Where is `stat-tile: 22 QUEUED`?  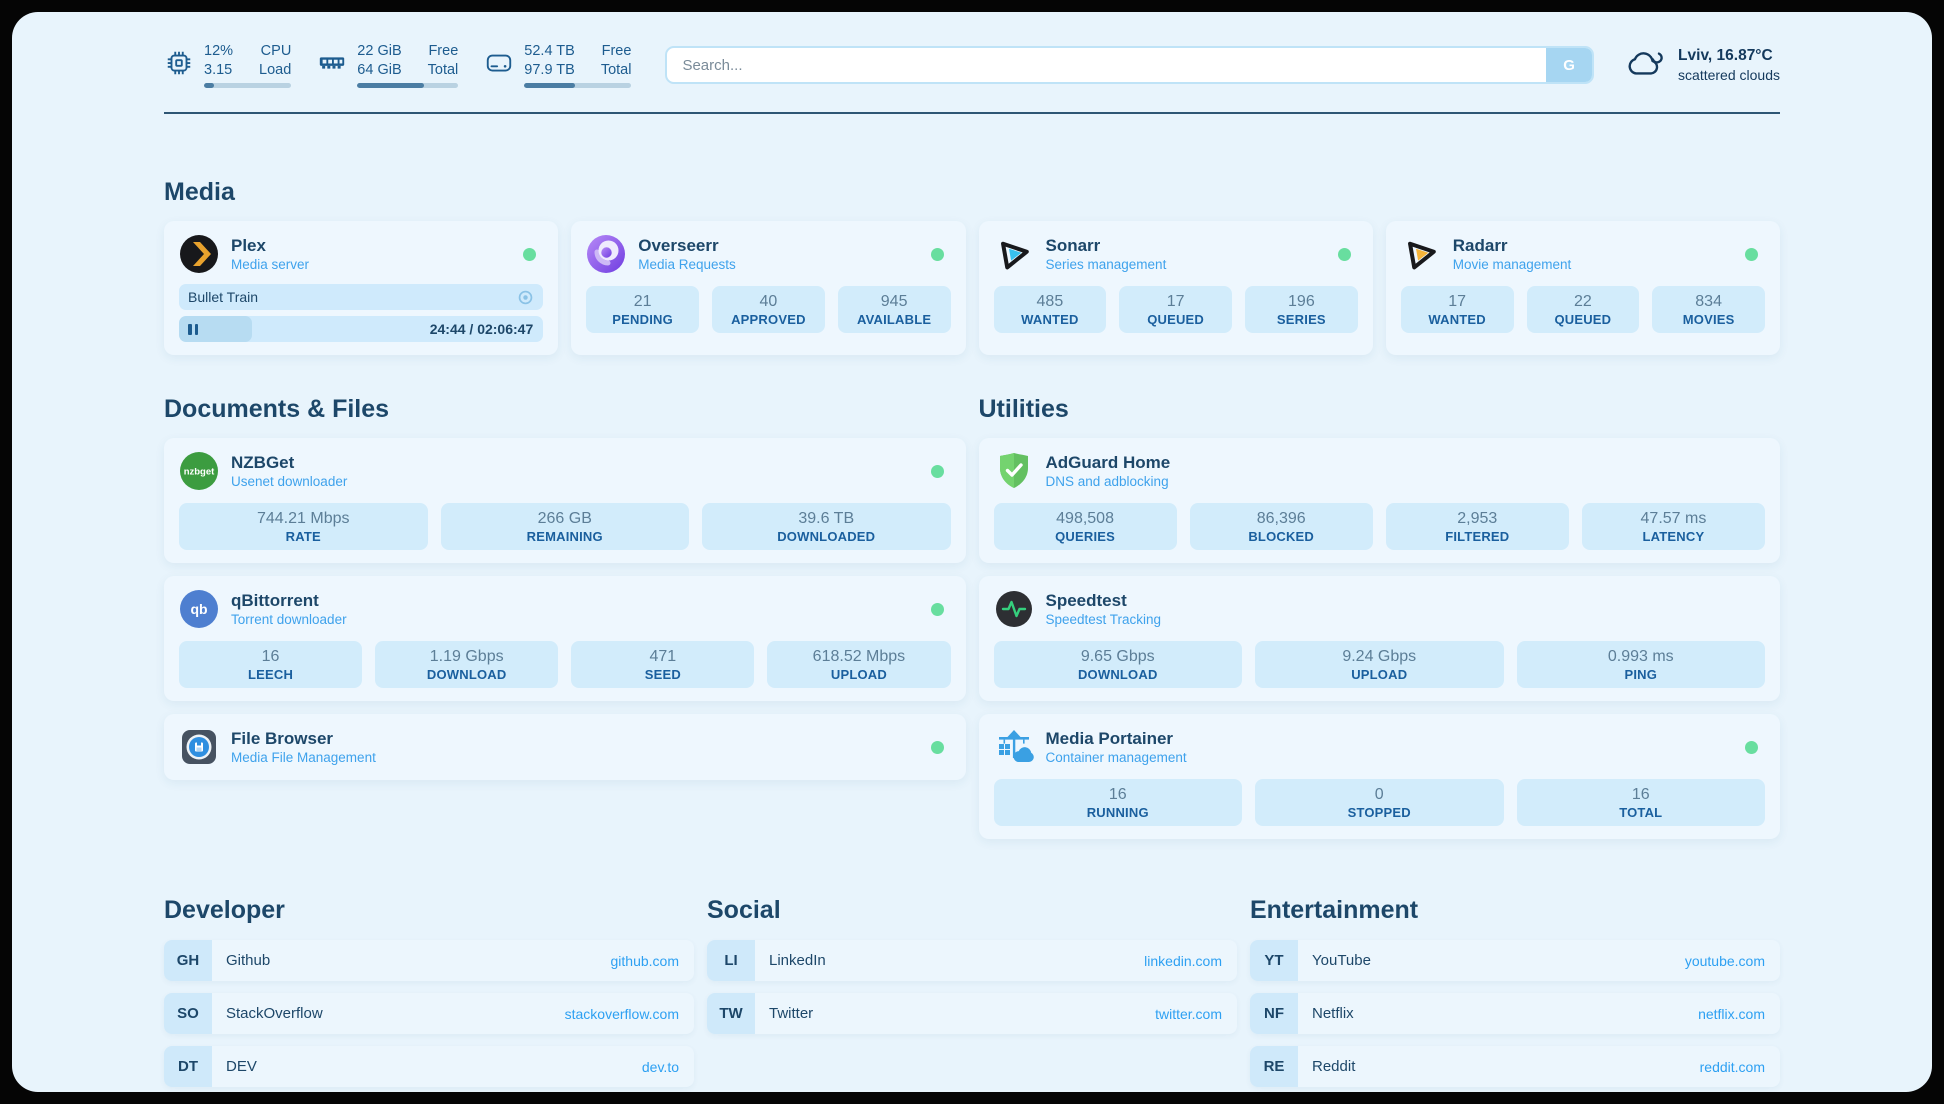 stat-tile: 22 QUEUED is located at coordinates (1583, 309).